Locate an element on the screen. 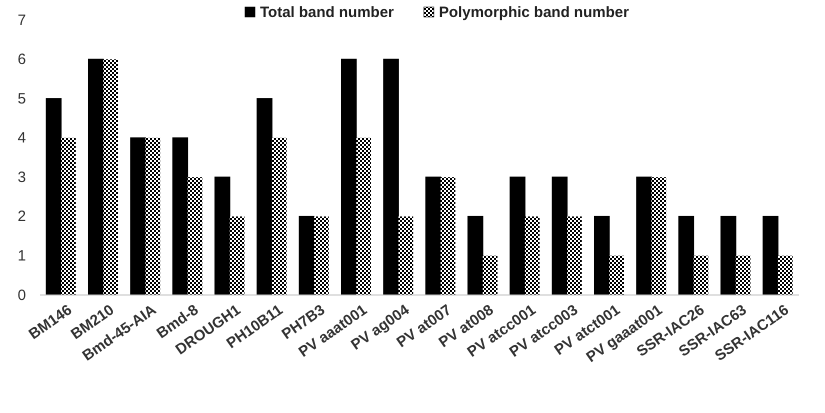 The height and width of the screenshot is (413, 825). y-tick-label: 1 is located at coordinates (22, 256).